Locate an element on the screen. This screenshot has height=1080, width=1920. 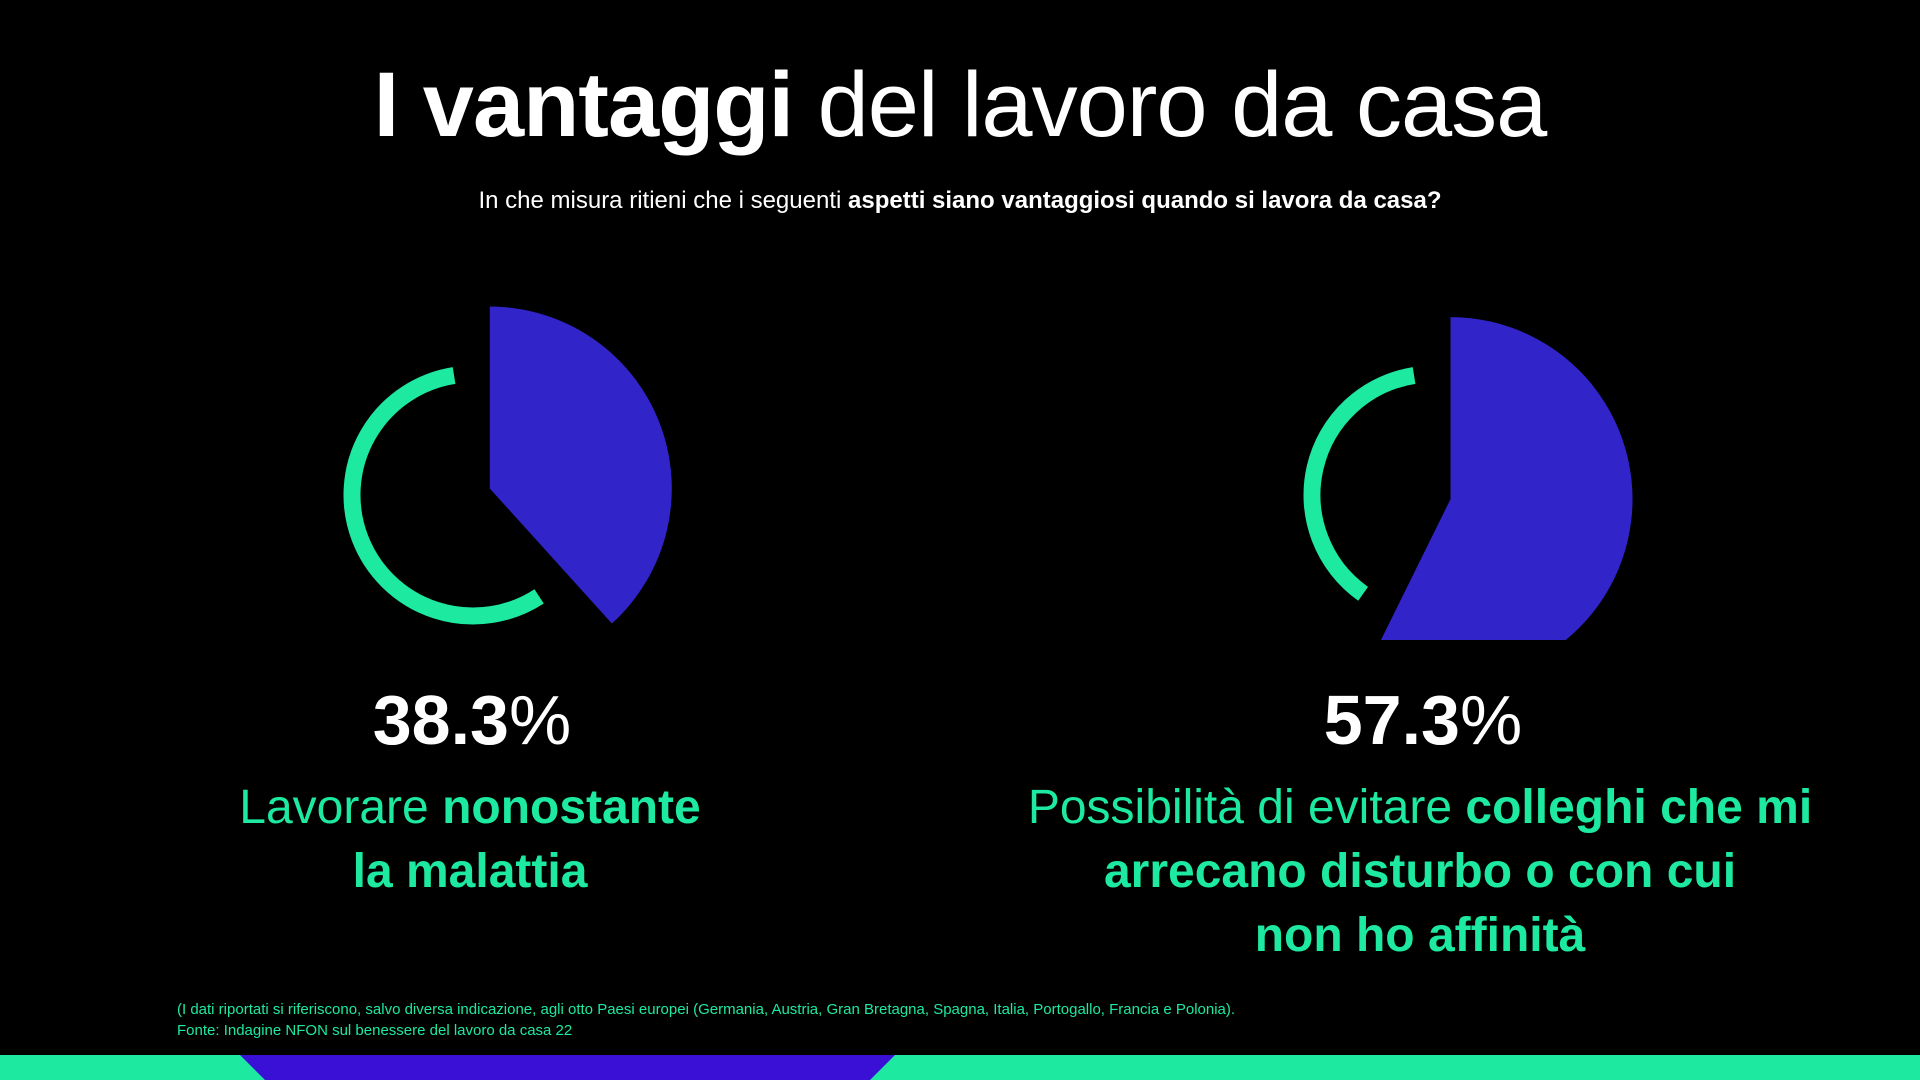
subtitle-regular: In che misura ritieni che i seguenti is located at coordinates (660, 200).